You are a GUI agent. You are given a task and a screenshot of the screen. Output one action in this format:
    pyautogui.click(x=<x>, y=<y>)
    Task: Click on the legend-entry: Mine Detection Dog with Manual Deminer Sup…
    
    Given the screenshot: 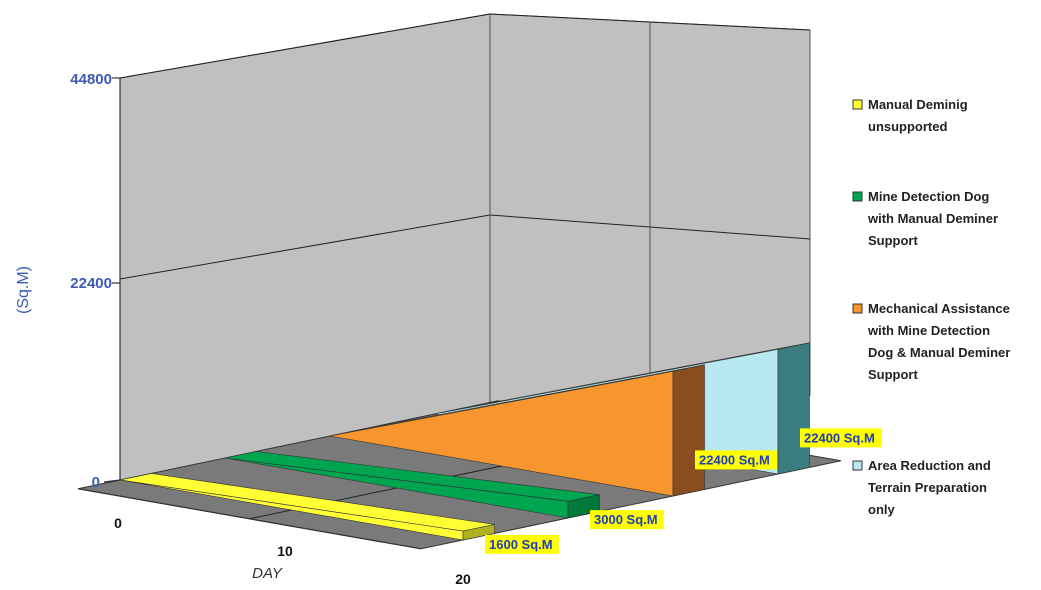 What is the action you would take?
    pyautogui.click(x=932, y=218)
    